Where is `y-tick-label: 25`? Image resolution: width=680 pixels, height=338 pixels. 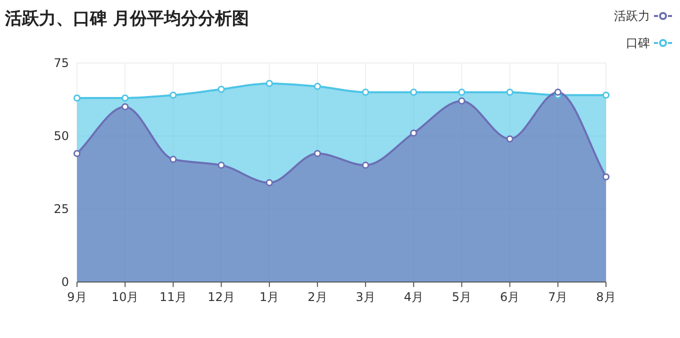 y-tick-label: 25 is located at coordinates (61, 209).